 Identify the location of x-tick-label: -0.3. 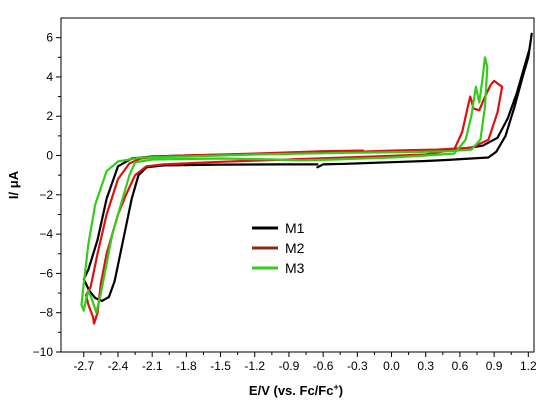
(357, 366).